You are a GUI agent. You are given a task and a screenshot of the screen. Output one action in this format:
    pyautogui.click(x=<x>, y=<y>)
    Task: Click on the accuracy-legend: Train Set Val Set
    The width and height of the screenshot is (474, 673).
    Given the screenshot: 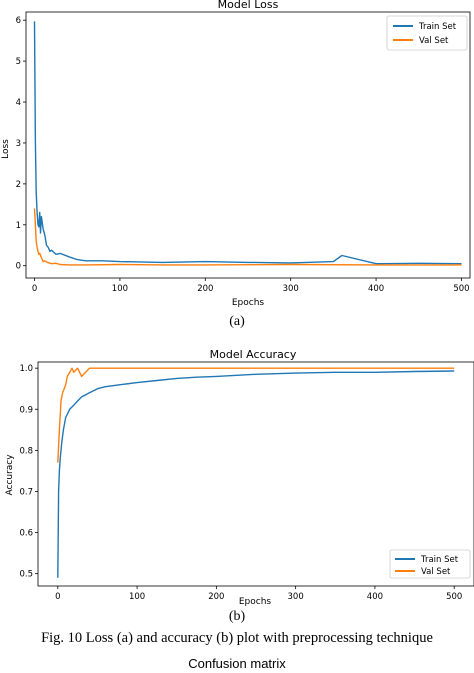 What is the action you would take?
    pyautogui.click(x=430, y=564)
    